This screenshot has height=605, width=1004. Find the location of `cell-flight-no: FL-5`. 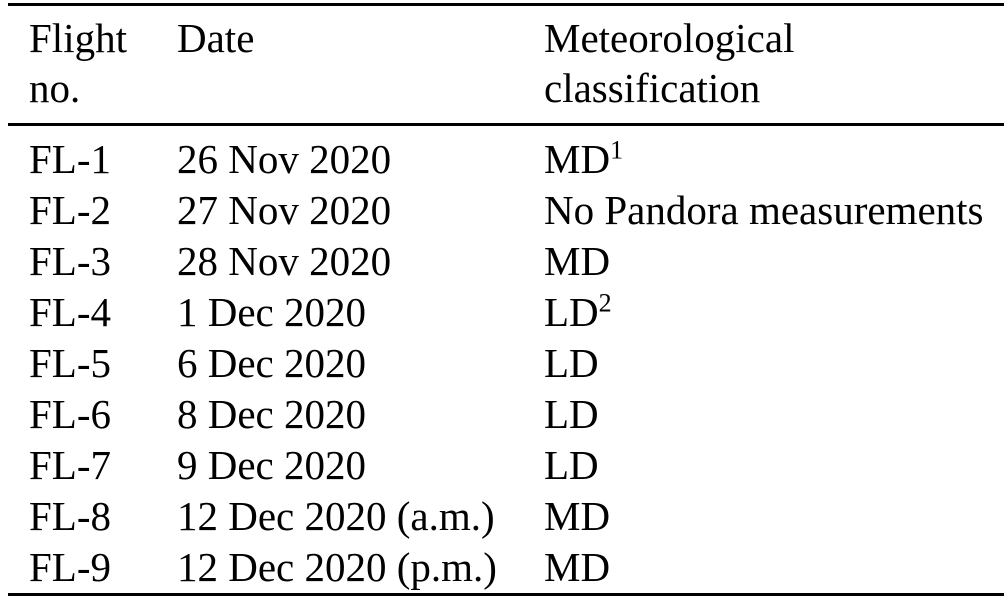

cell-flight-no: FL-5 is located at coordinates (92, 363).